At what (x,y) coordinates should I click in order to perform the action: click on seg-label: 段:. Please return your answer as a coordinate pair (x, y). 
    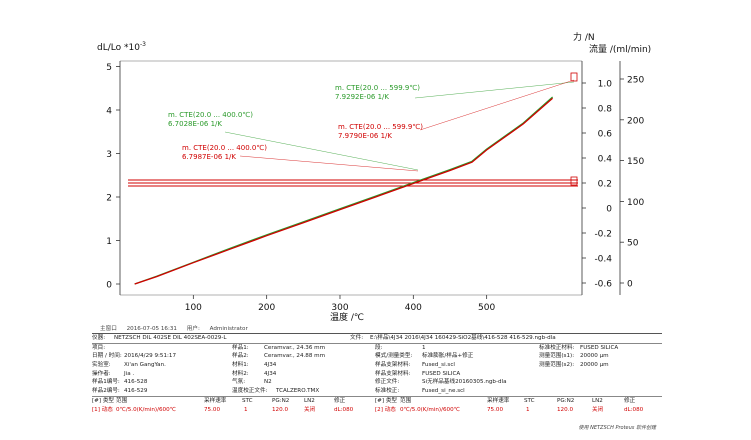
    Looking at the image, I should click on (379, 347).